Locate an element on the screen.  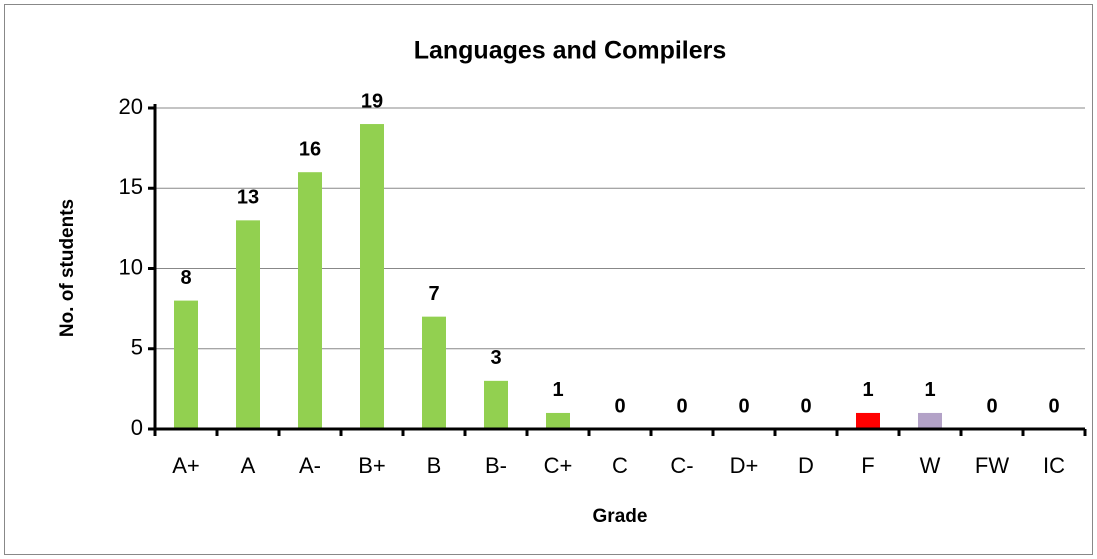
data-label: 19 is located at coordinates (372, 101).